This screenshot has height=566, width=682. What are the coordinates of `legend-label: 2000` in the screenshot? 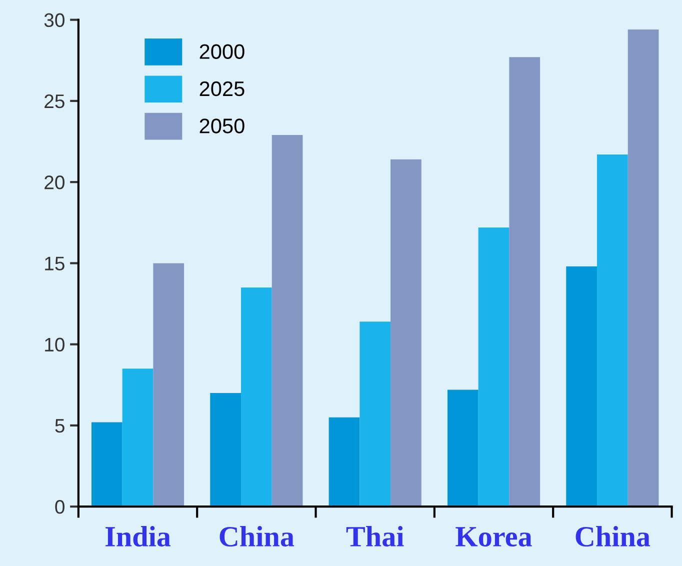 It's located at (222, 51).